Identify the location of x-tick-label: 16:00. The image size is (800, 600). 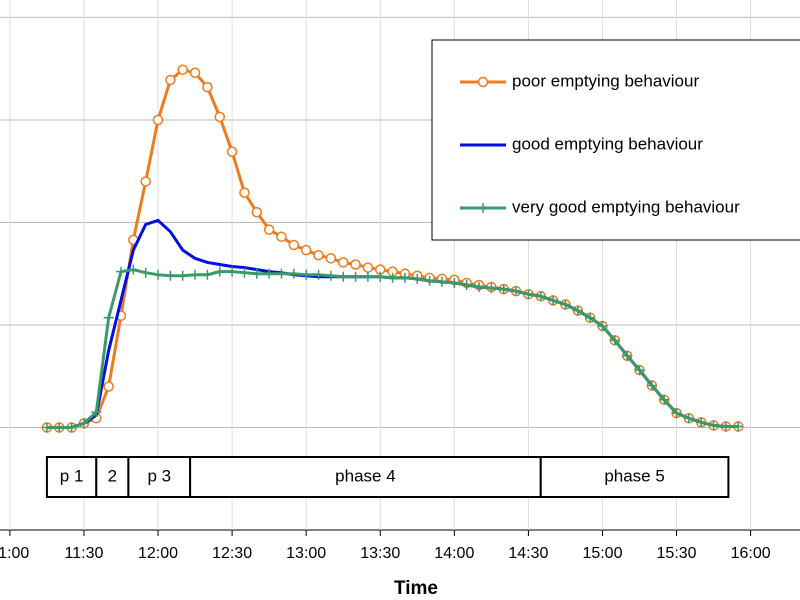
(751, 553).